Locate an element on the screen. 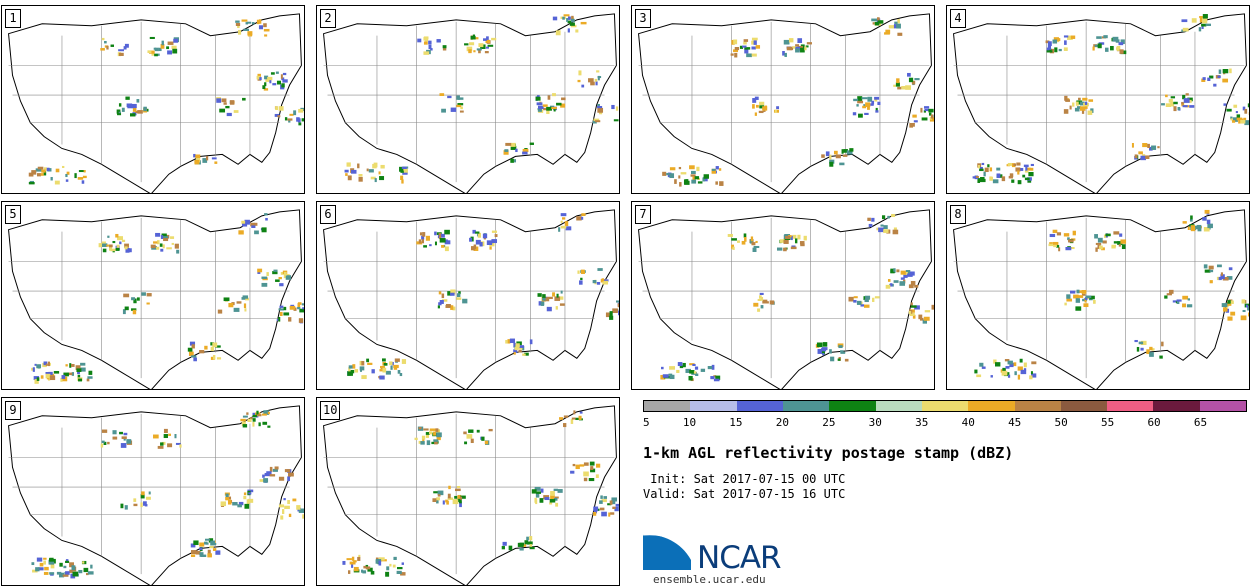 Image resolution: width=1260 pixels, height=588 pixels. colorbar-tick-label: 20 is located at coordinates (782, 422).